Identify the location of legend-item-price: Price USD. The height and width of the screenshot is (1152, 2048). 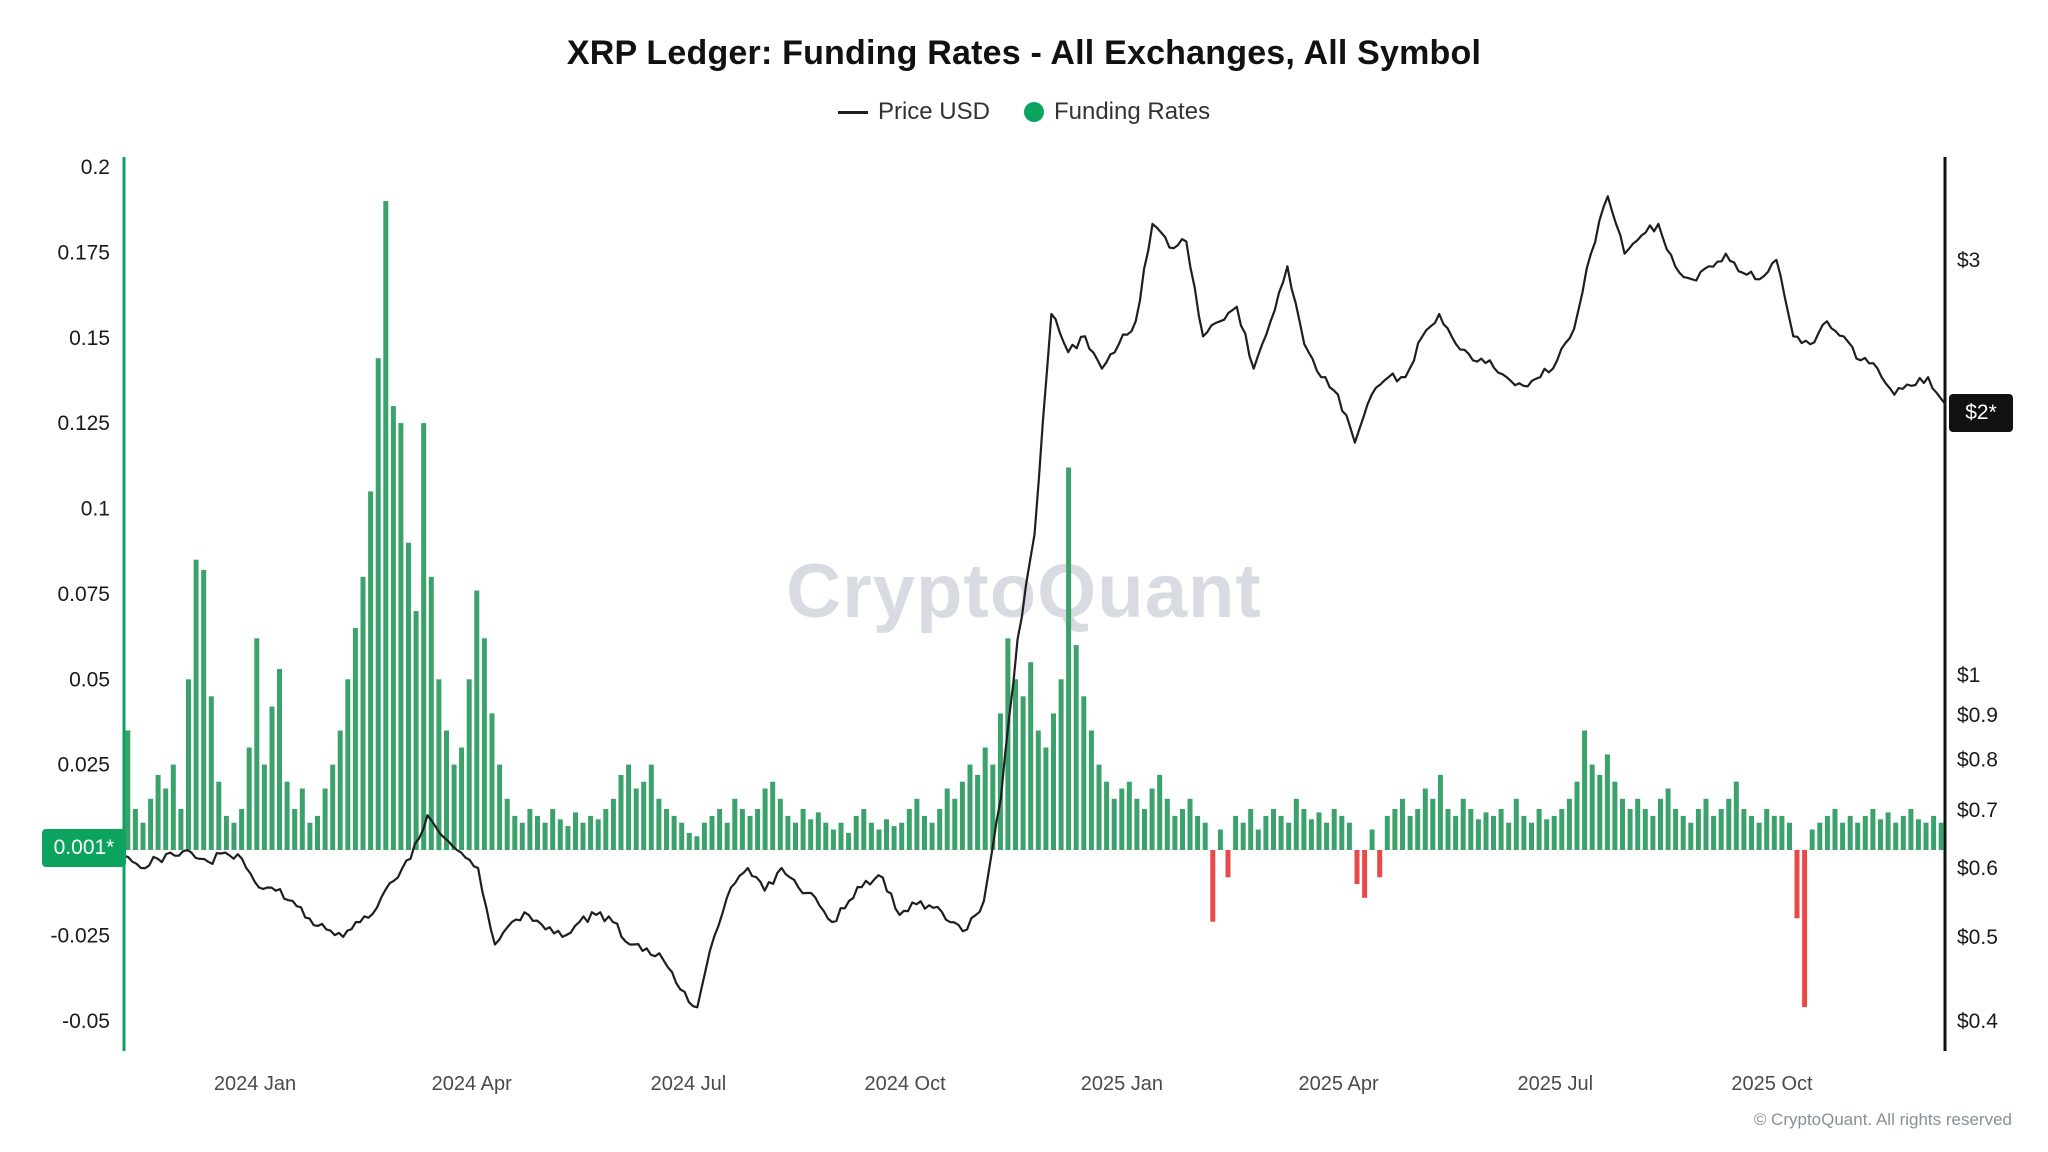
(913, 112).